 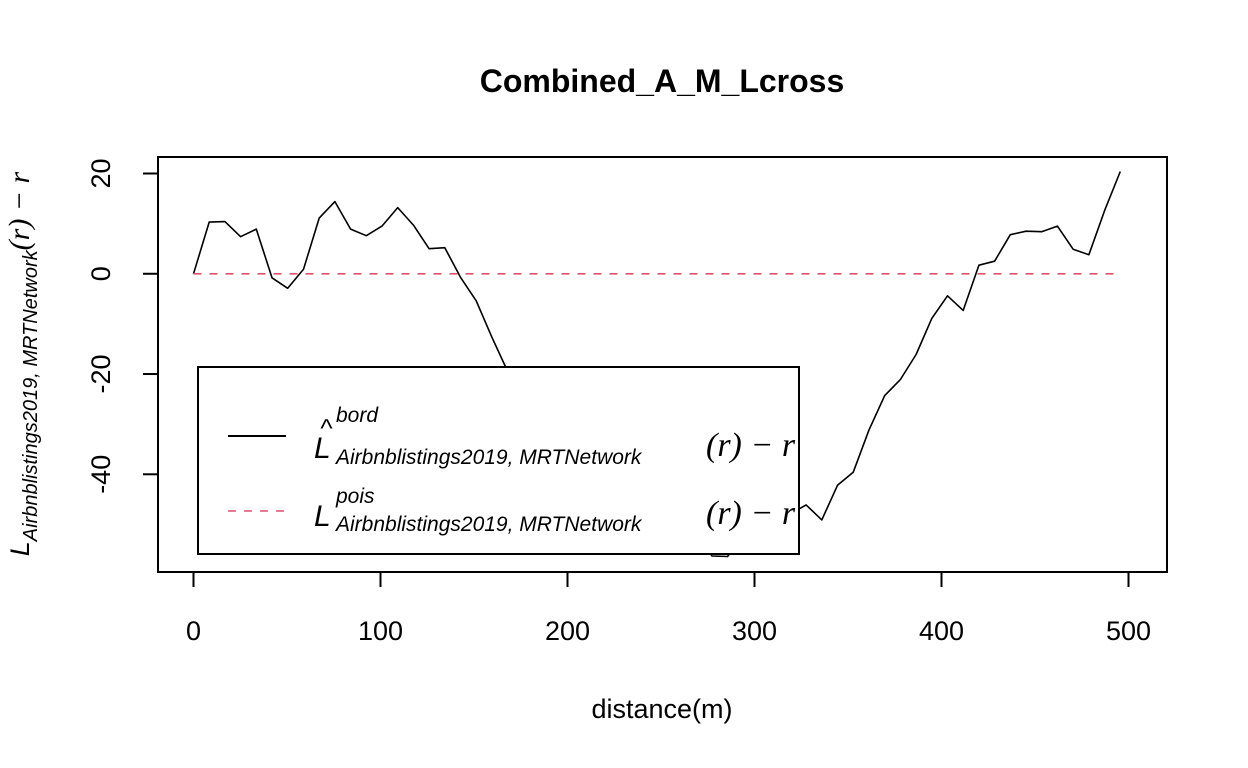 What do you see at coordinates (1128, 631) in the screenshot?
I see `x-tick-label: 500` at bounding box center [1128, 631].